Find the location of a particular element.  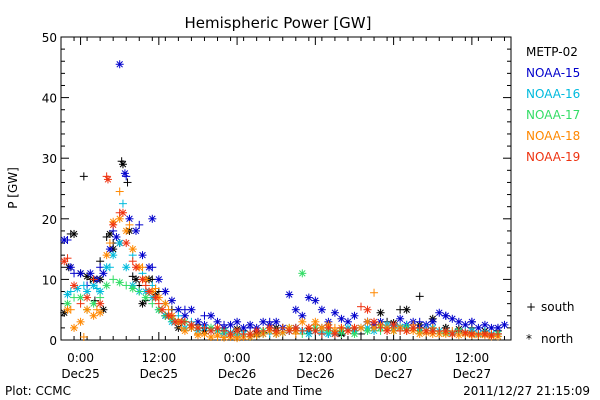

y-tick-label: 50 is located at coordinates (49, 38).